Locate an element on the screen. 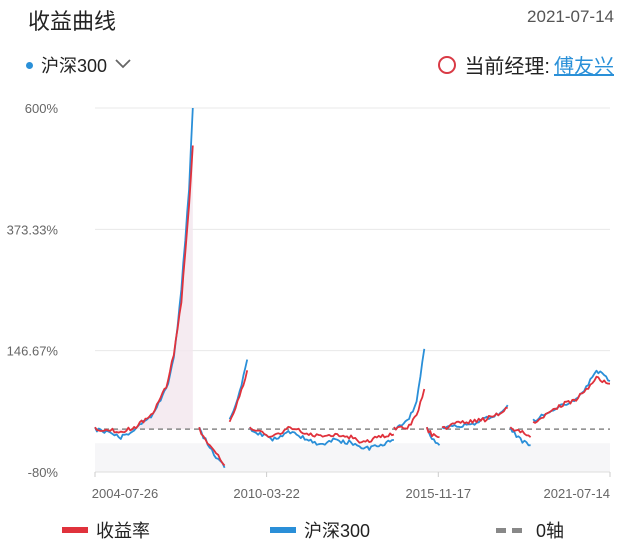 The width and height of the screenshot is (640, 542). legend-item-index: 沪深300 is located at coordinates (320, 529).